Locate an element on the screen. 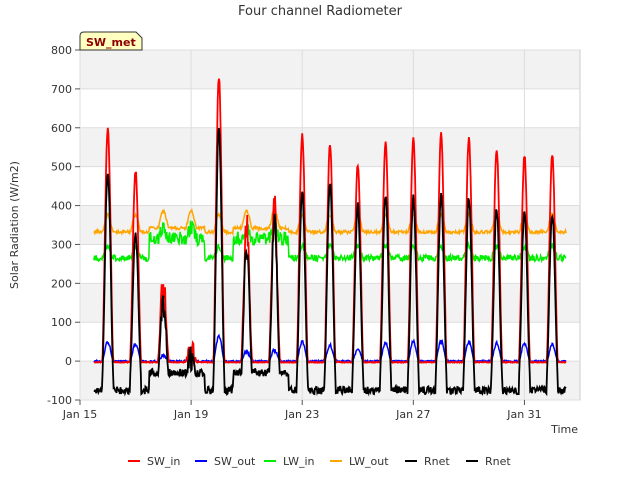  legend-label: LW_out is located at coordinates (369, 461).